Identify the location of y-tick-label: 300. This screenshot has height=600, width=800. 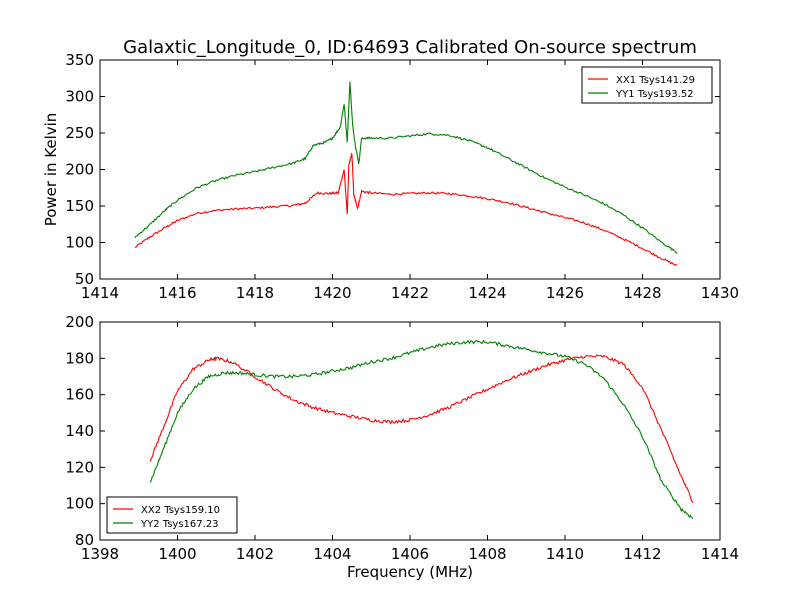
(79, 97).